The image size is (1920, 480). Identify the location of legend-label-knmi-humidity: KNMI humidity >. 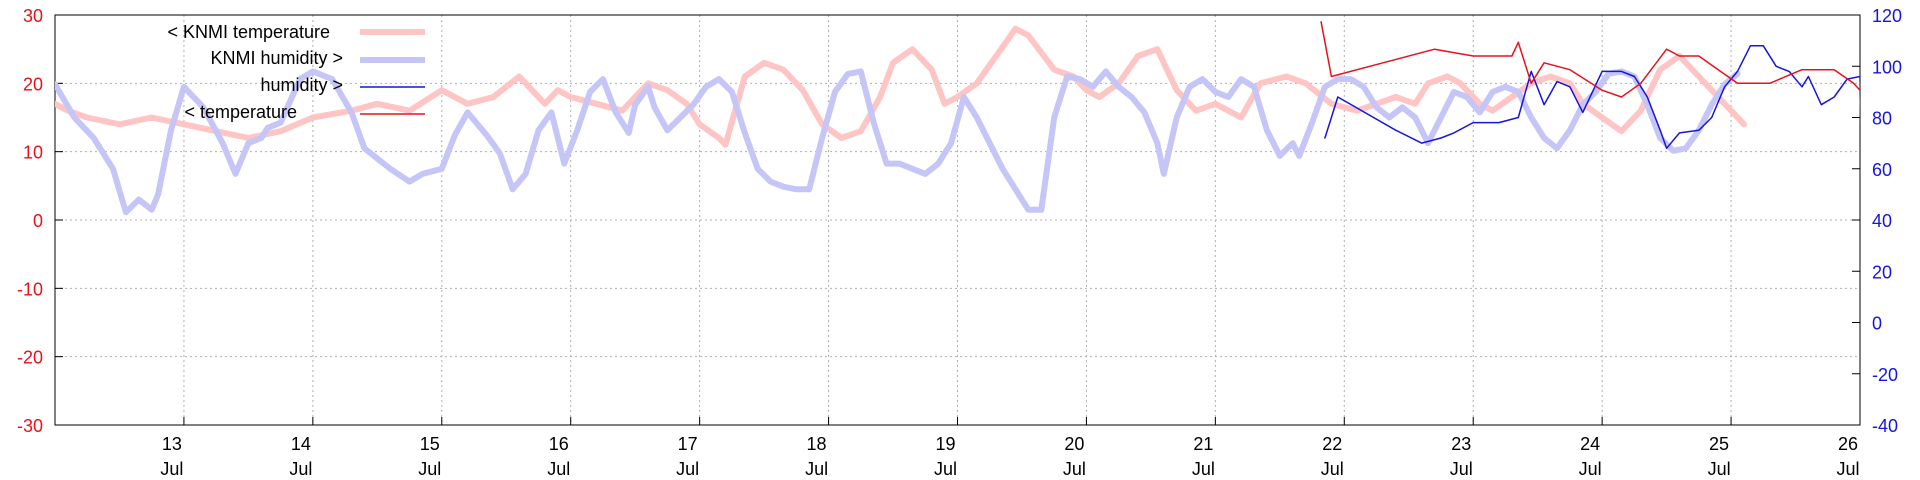
(276, 58).